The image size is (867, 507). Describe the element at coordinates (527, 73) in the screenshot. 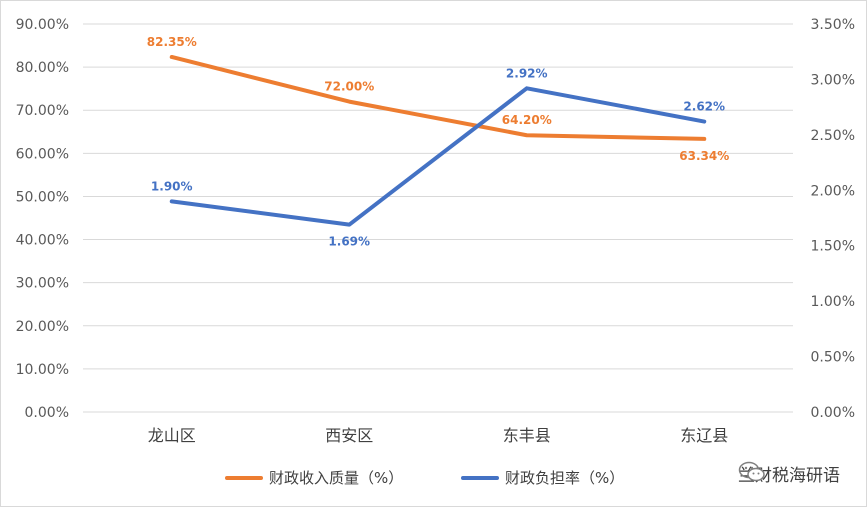

I see `data-label: 2.92%` at that location.